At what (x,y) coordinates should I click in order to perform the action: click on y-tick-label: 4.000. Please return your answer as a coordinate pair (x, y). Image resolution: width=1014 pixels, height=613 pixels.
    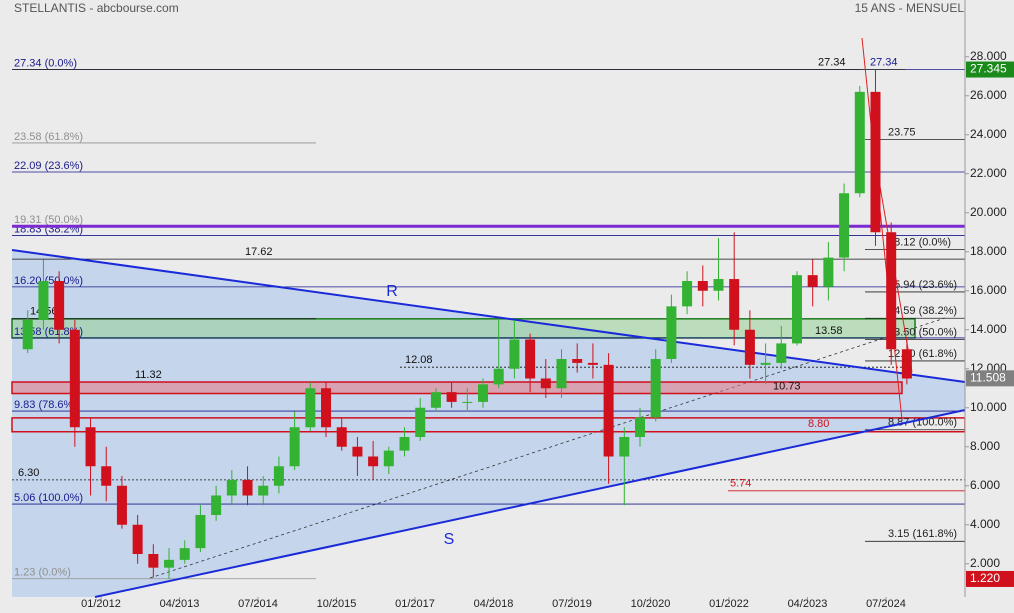
    Looking at the image, I should click on (985, 524).